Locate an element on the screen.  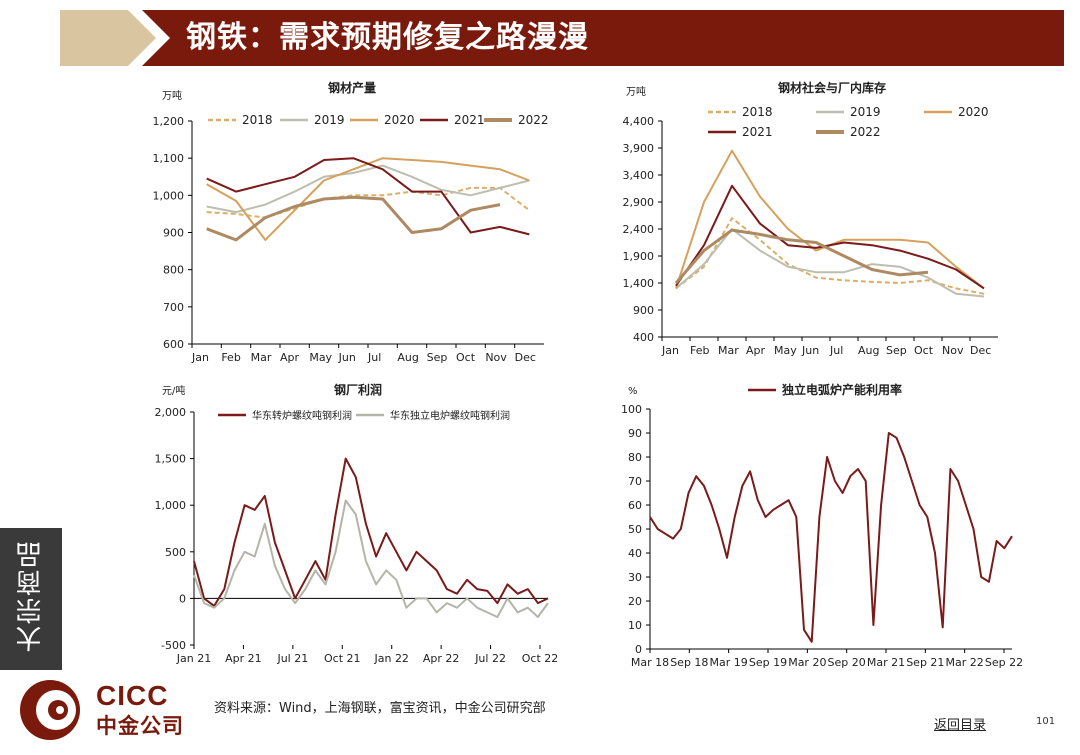
c3-y-tick-label: 1,500 is located at coordinates (171, 459).